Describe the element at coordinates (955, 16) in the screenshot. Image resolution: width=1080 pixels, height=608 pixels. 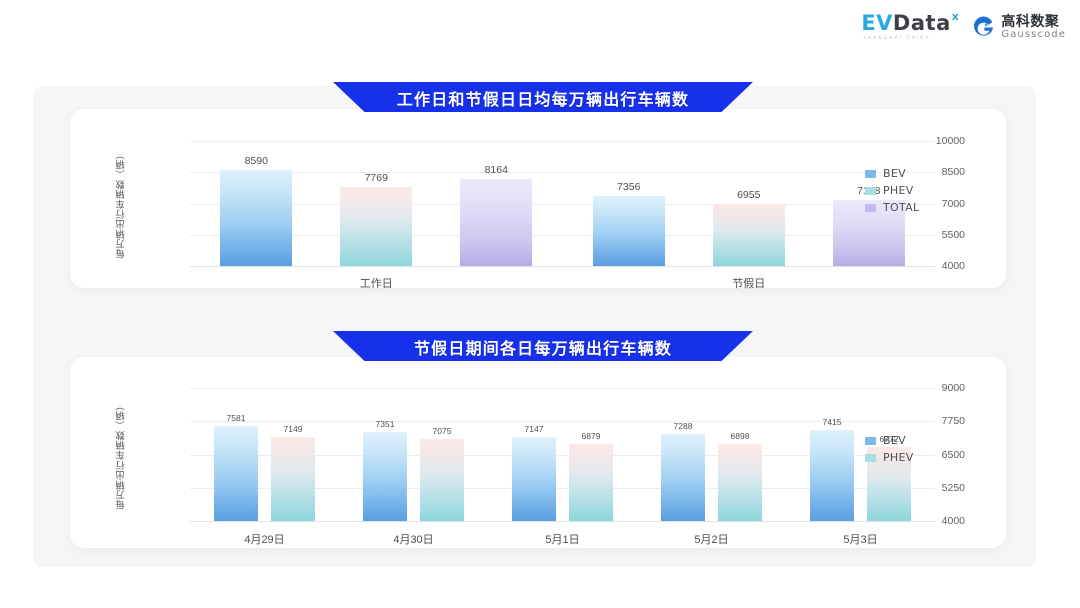
I see `evdata-superscript-x: x` at that location.